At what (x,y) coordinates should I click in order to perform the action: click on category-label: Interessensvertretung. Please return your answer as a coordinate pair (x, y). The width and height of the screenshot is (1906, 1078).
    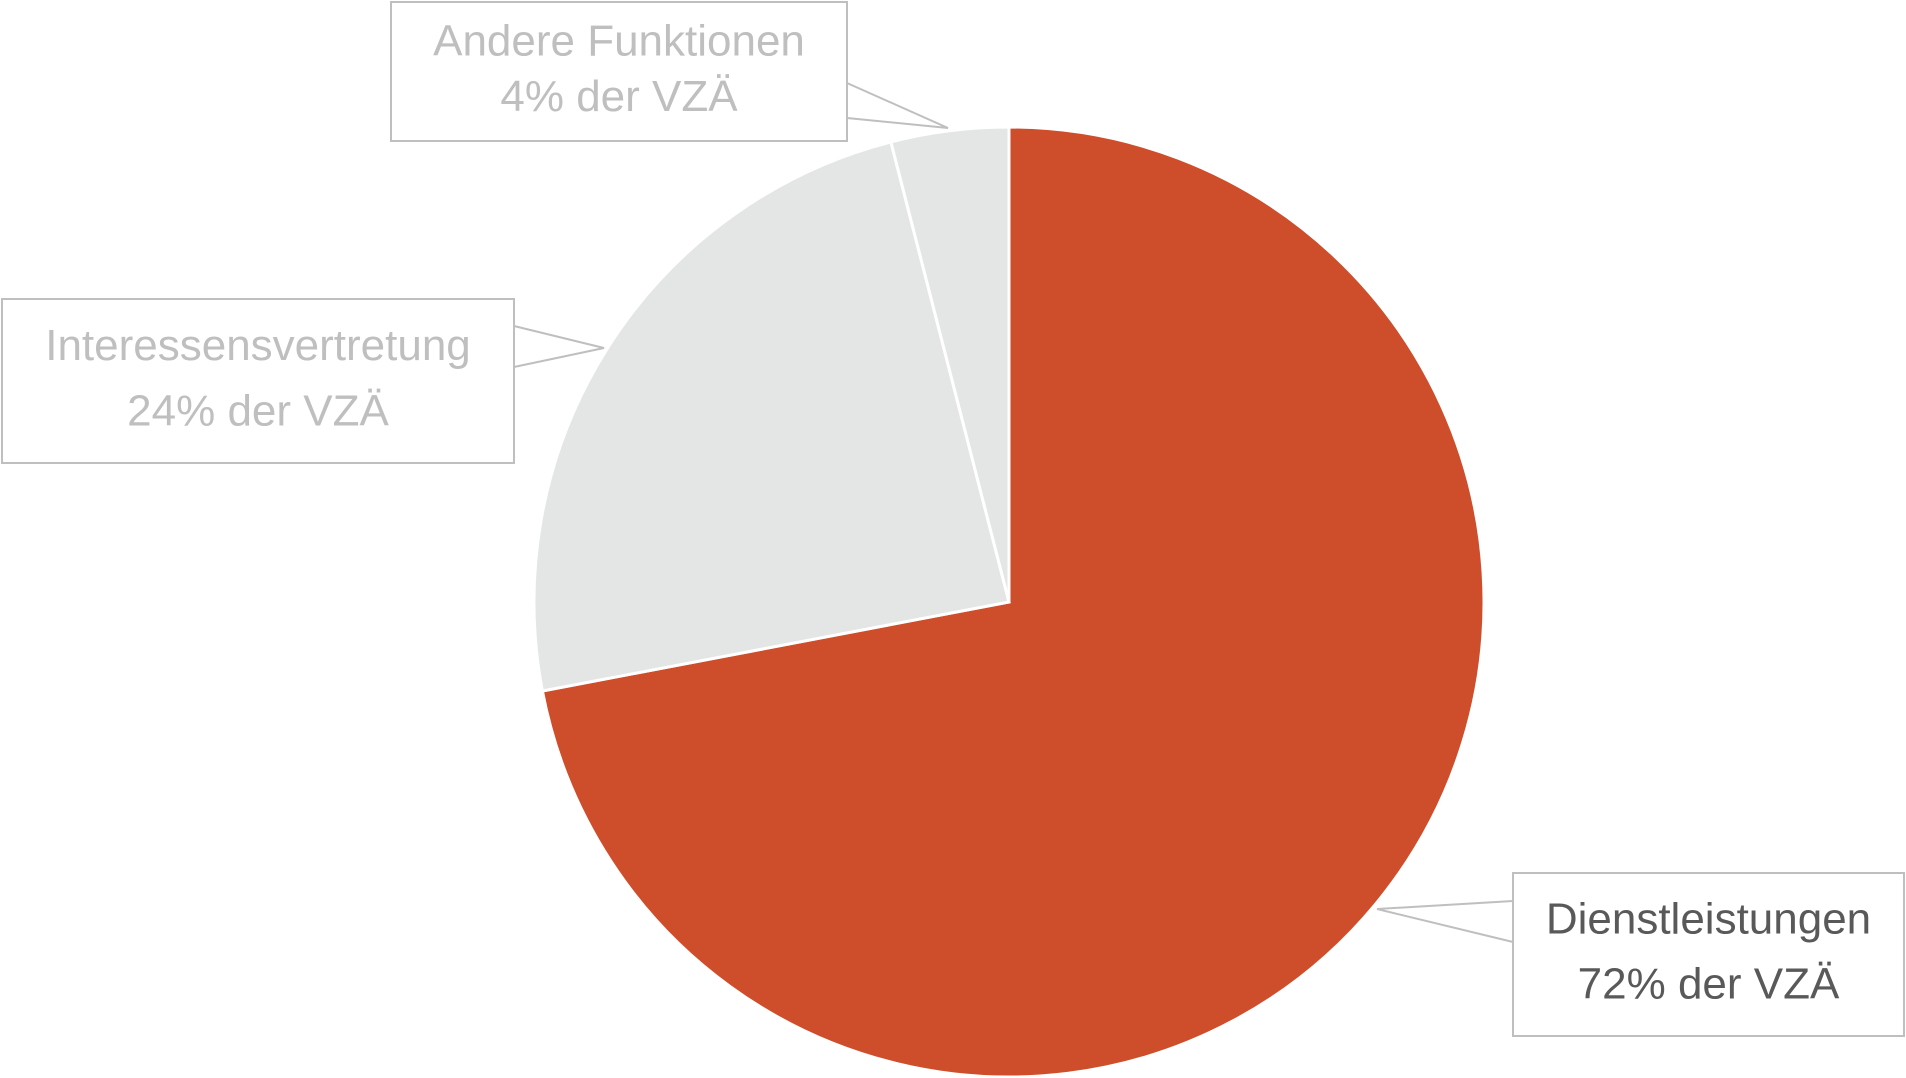
    Looking at the image, I should click on (258, 345).